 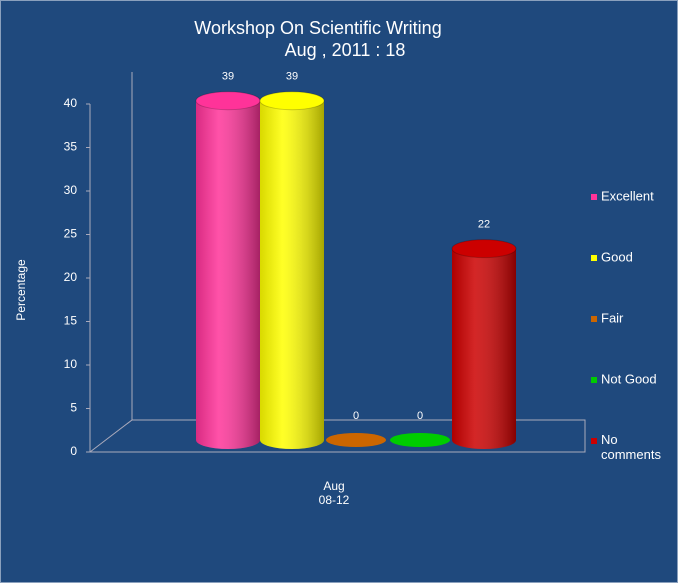 What do you see at coordinates (71, 234) in the screenshot?
I see `y-tick-label: 25` at bounding box center [71, 234].